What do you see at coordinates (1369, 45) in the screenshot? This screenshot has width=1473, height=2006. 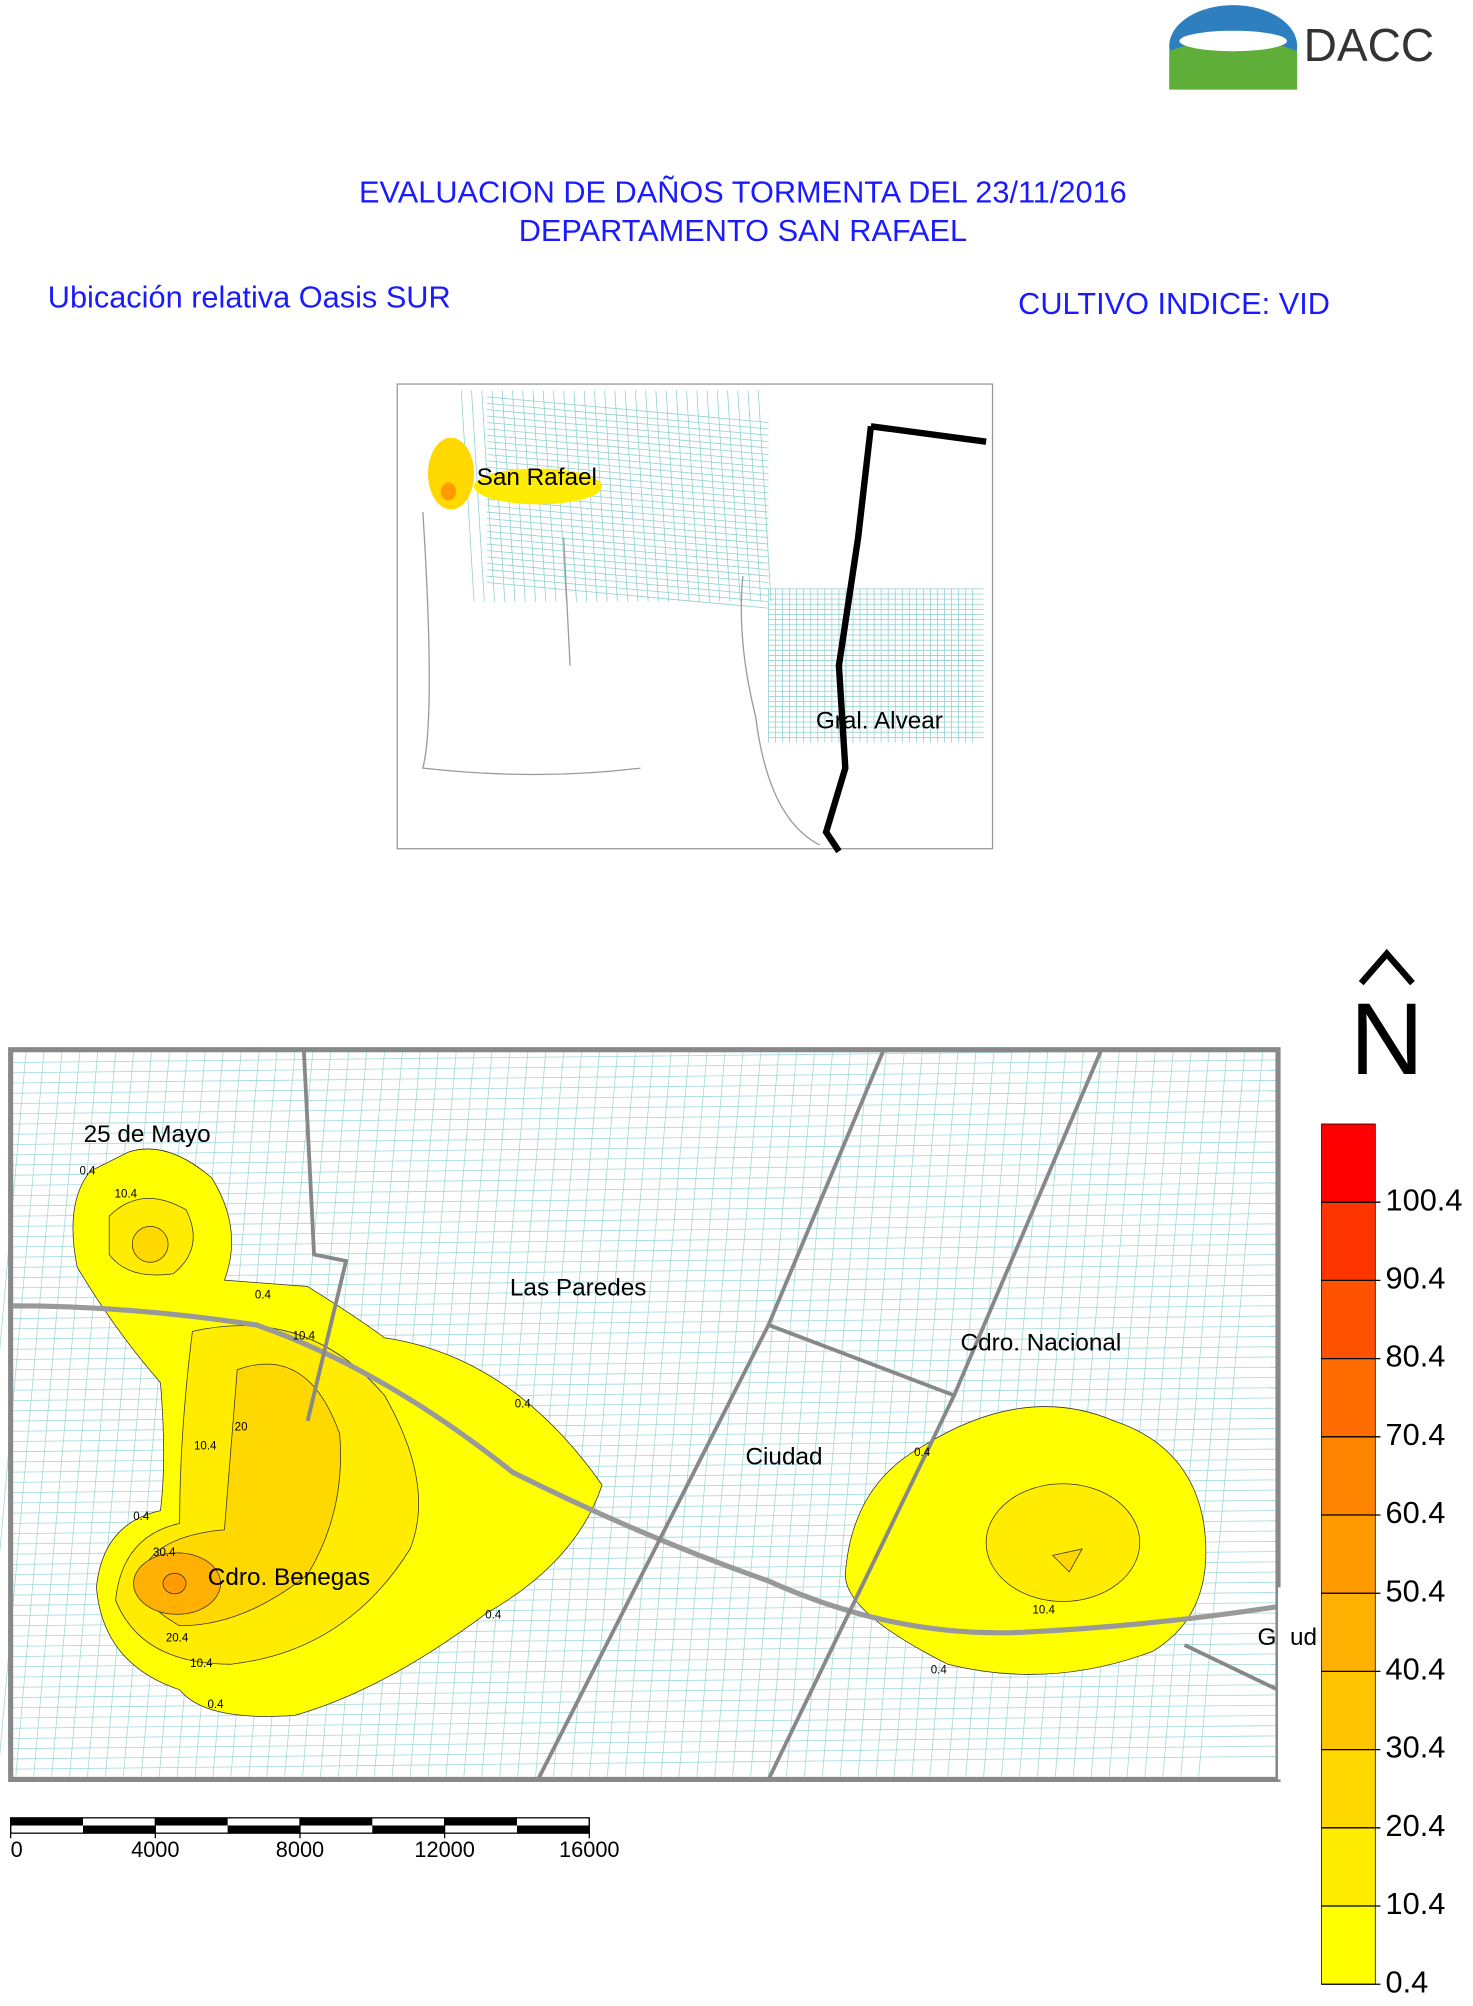 I see `logo-text: DACC` at bounding box center [1369, 45].